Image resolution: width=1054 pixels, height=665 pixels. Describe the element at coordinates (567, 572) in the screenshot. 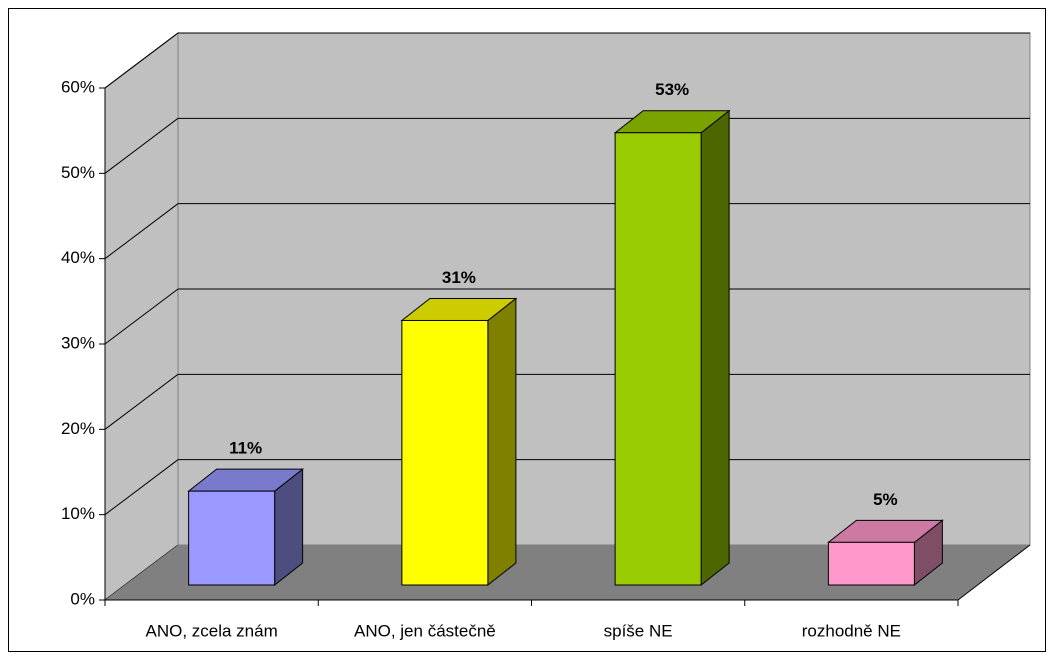

I see `floor` at that location.